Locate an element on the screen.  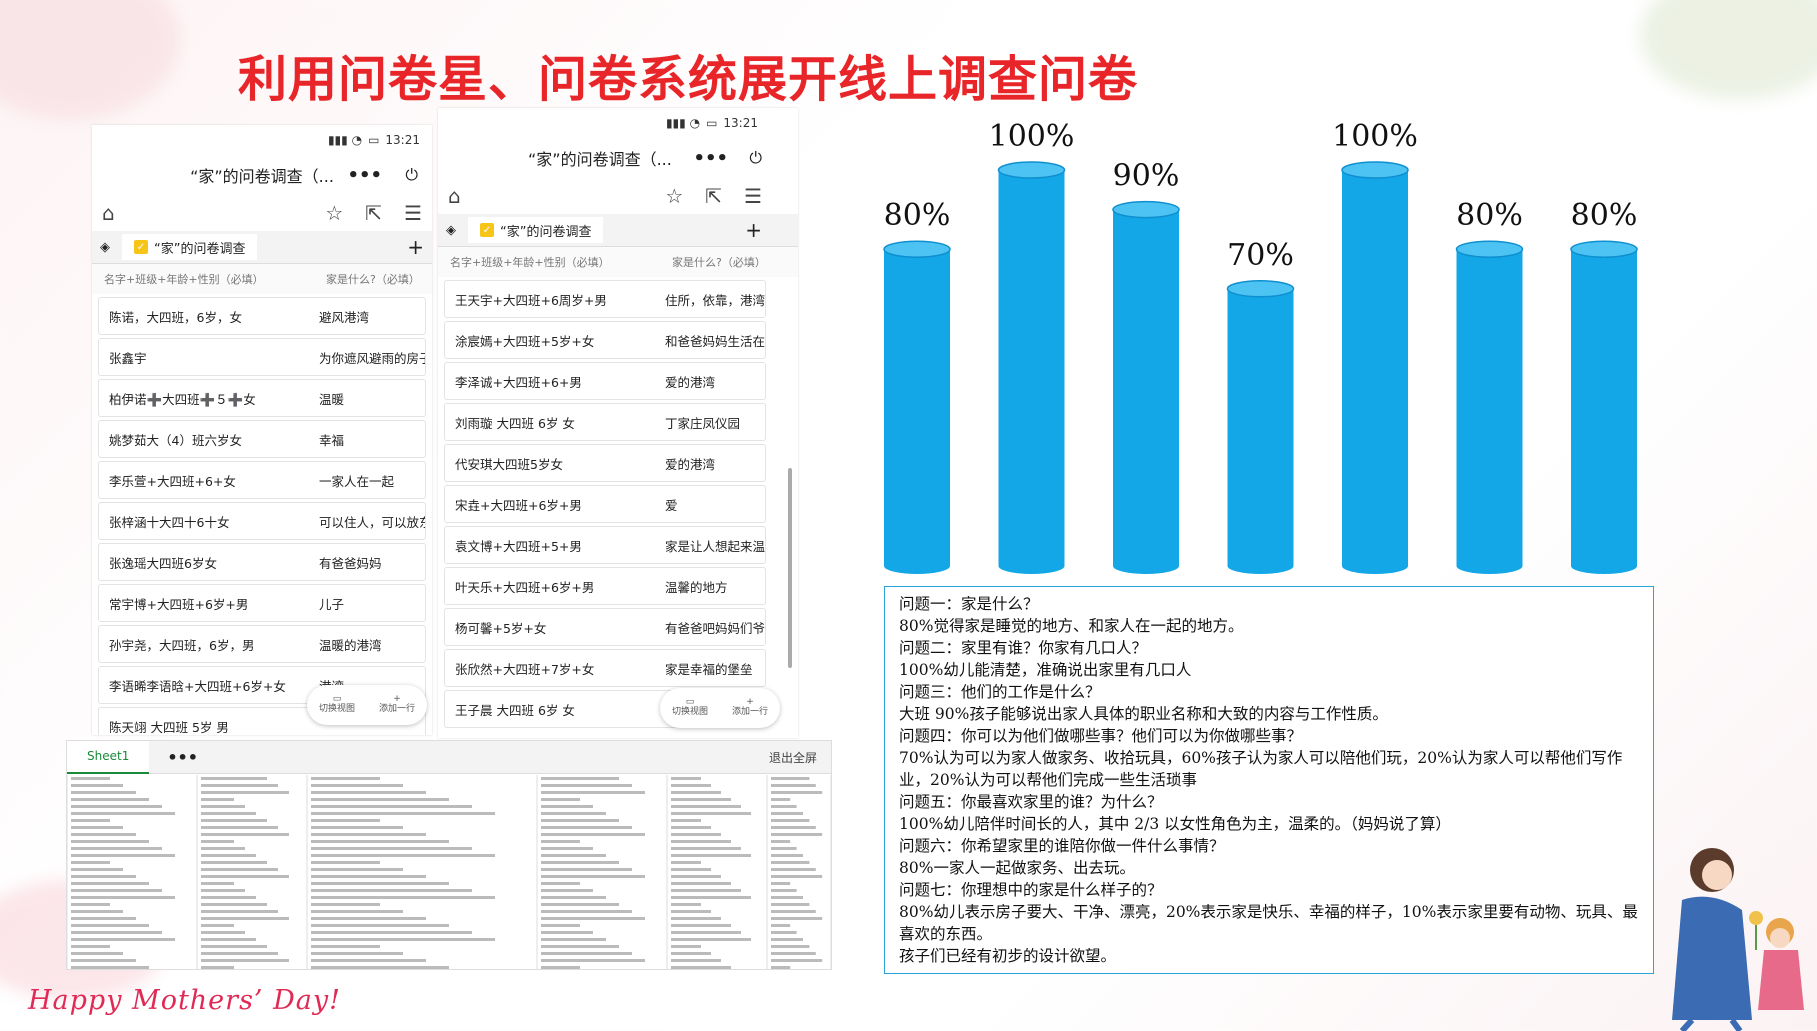
cell-answer: 有爸爸吧妈妈们爷爷奶 is located at coordinates (715, 628).